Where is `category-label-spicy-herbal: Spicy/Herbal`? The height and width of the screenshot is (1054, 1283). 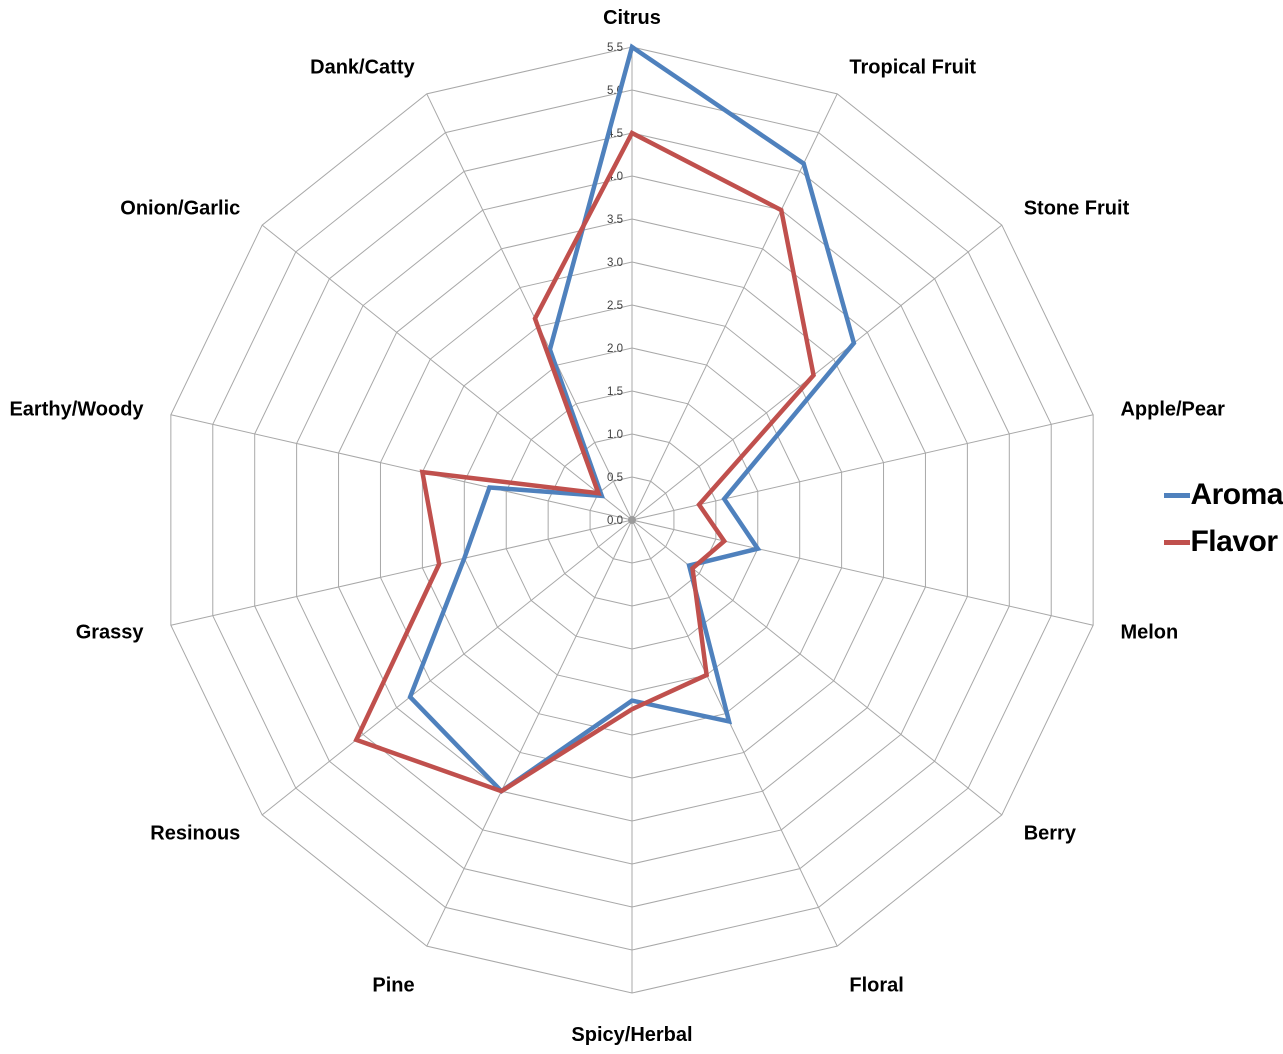
category-label-spicy-herbal: Spicy/Herbal is located at coordinates (631, 1035).